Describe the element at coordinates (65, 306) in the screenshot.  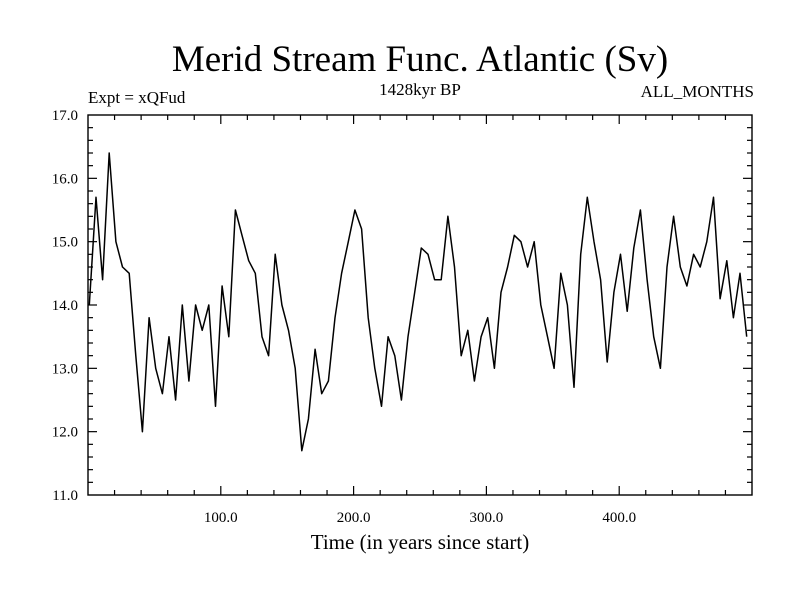
I see `y-tick-label: 14.0` at that location.